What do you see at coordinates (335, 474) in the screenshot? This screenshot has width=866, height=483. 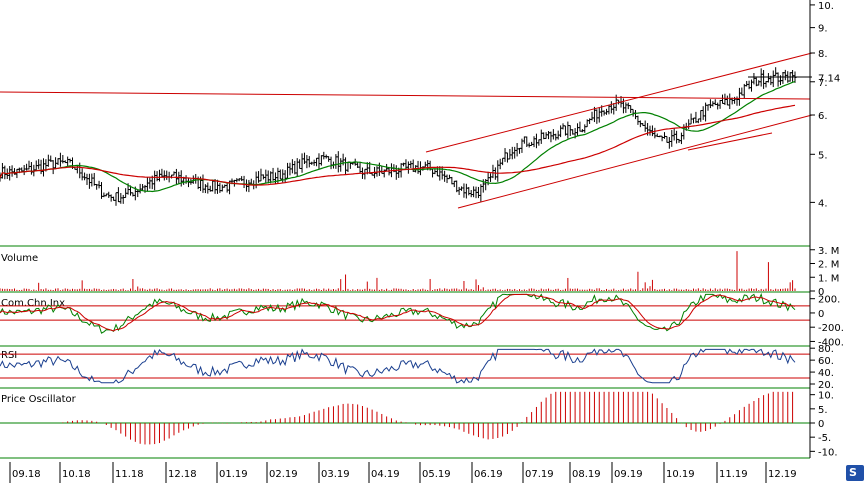 I see `x-axis-tick-label: 03.19` at bounding box center [335, 474].